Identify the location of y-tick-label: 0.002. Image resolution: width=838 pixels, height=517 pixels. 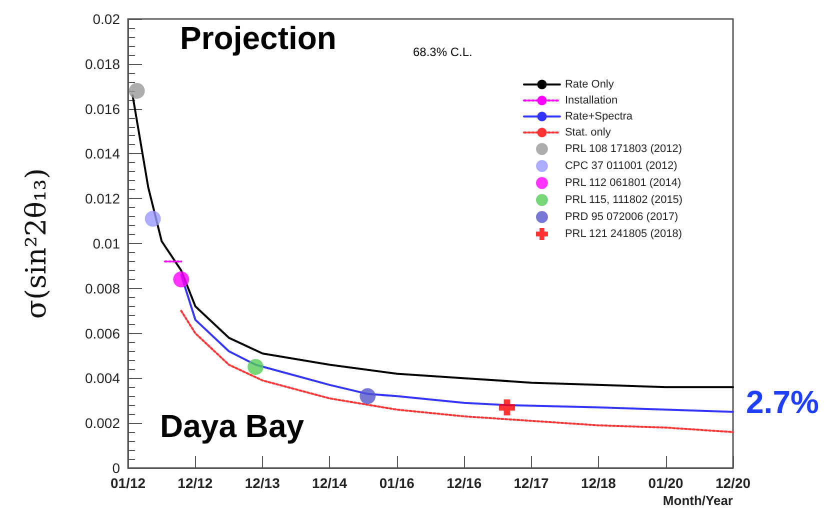
(102, 423).